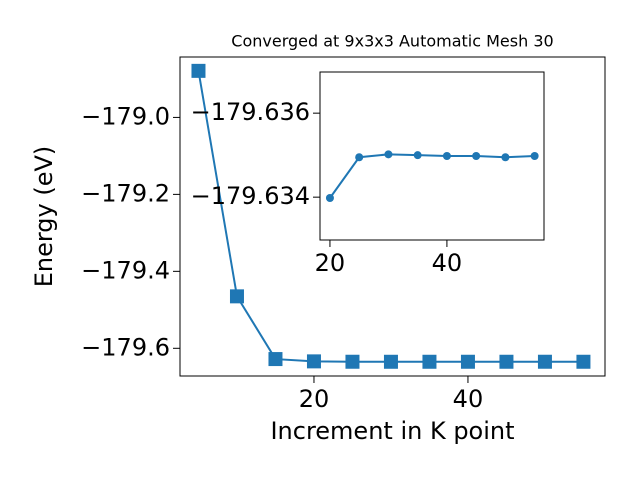 Image resolution: width=640 pixels, height=484 pixels. Describe the element at coordinates (125, 347) in the screenshot. I see `y-tick-label: −179.6` at that location.